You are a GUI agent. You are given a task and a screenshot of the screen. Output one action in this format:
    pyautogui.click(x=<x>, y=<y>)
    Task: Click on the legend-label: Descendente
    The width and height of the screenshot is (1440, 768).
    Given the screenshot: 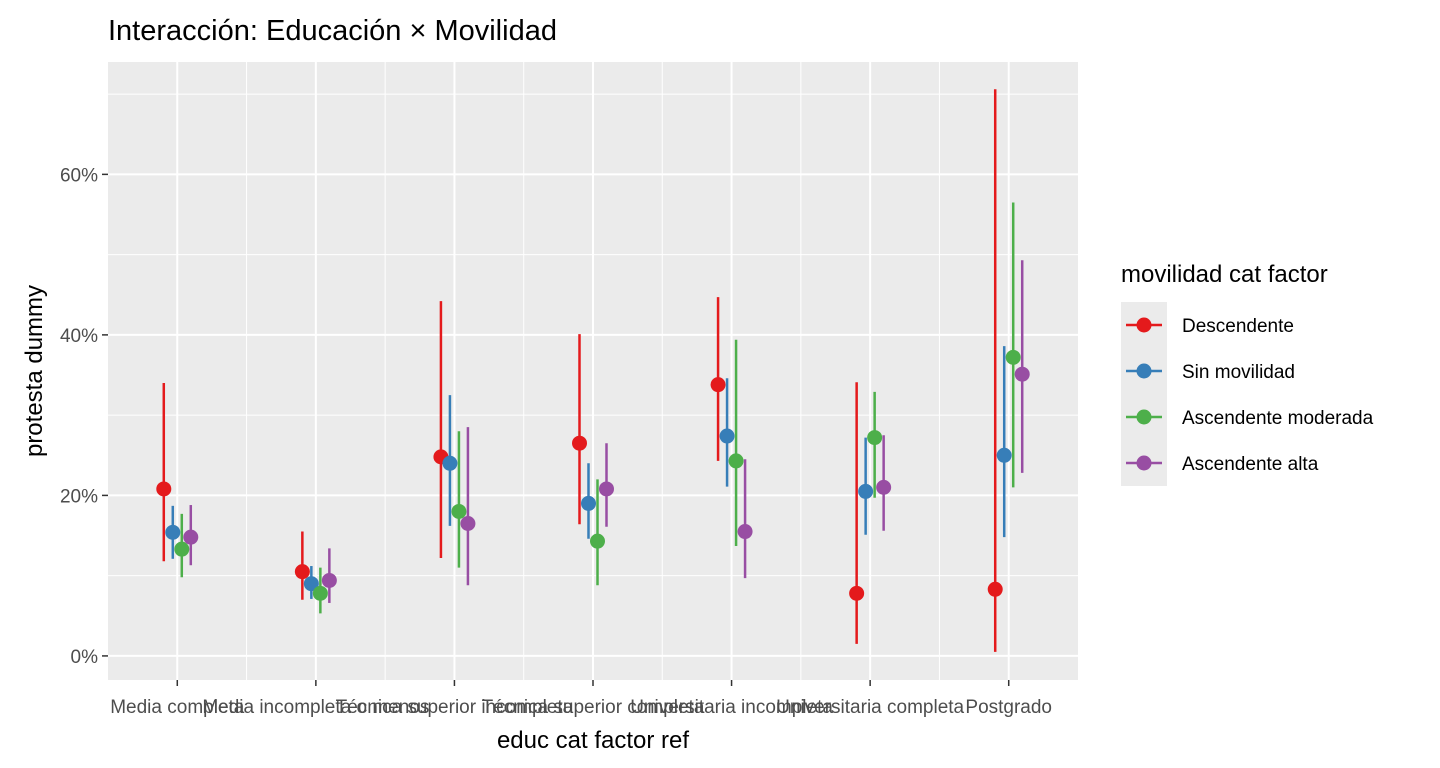 What is the action you would take?
    pyautogui.click(x=1238, y=326)
    